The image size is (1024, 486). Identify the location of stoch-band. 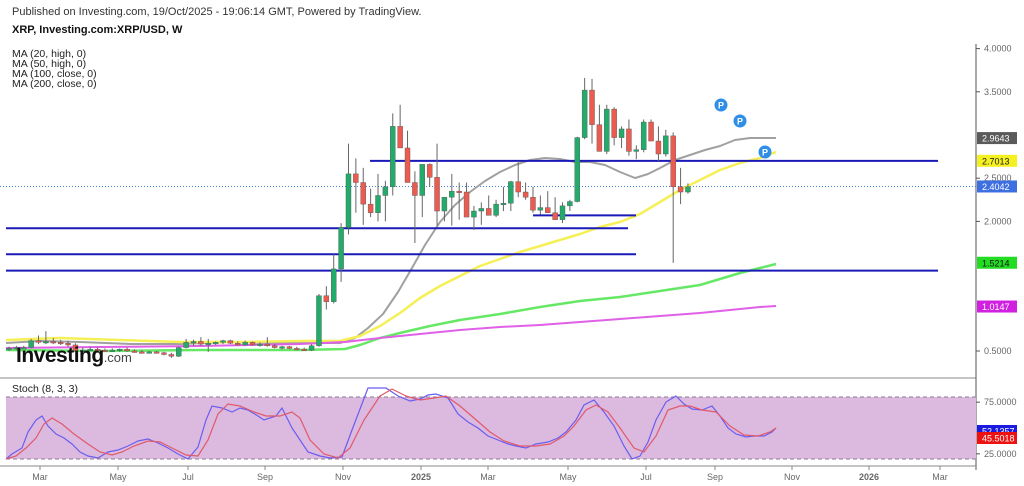
(491, 428).